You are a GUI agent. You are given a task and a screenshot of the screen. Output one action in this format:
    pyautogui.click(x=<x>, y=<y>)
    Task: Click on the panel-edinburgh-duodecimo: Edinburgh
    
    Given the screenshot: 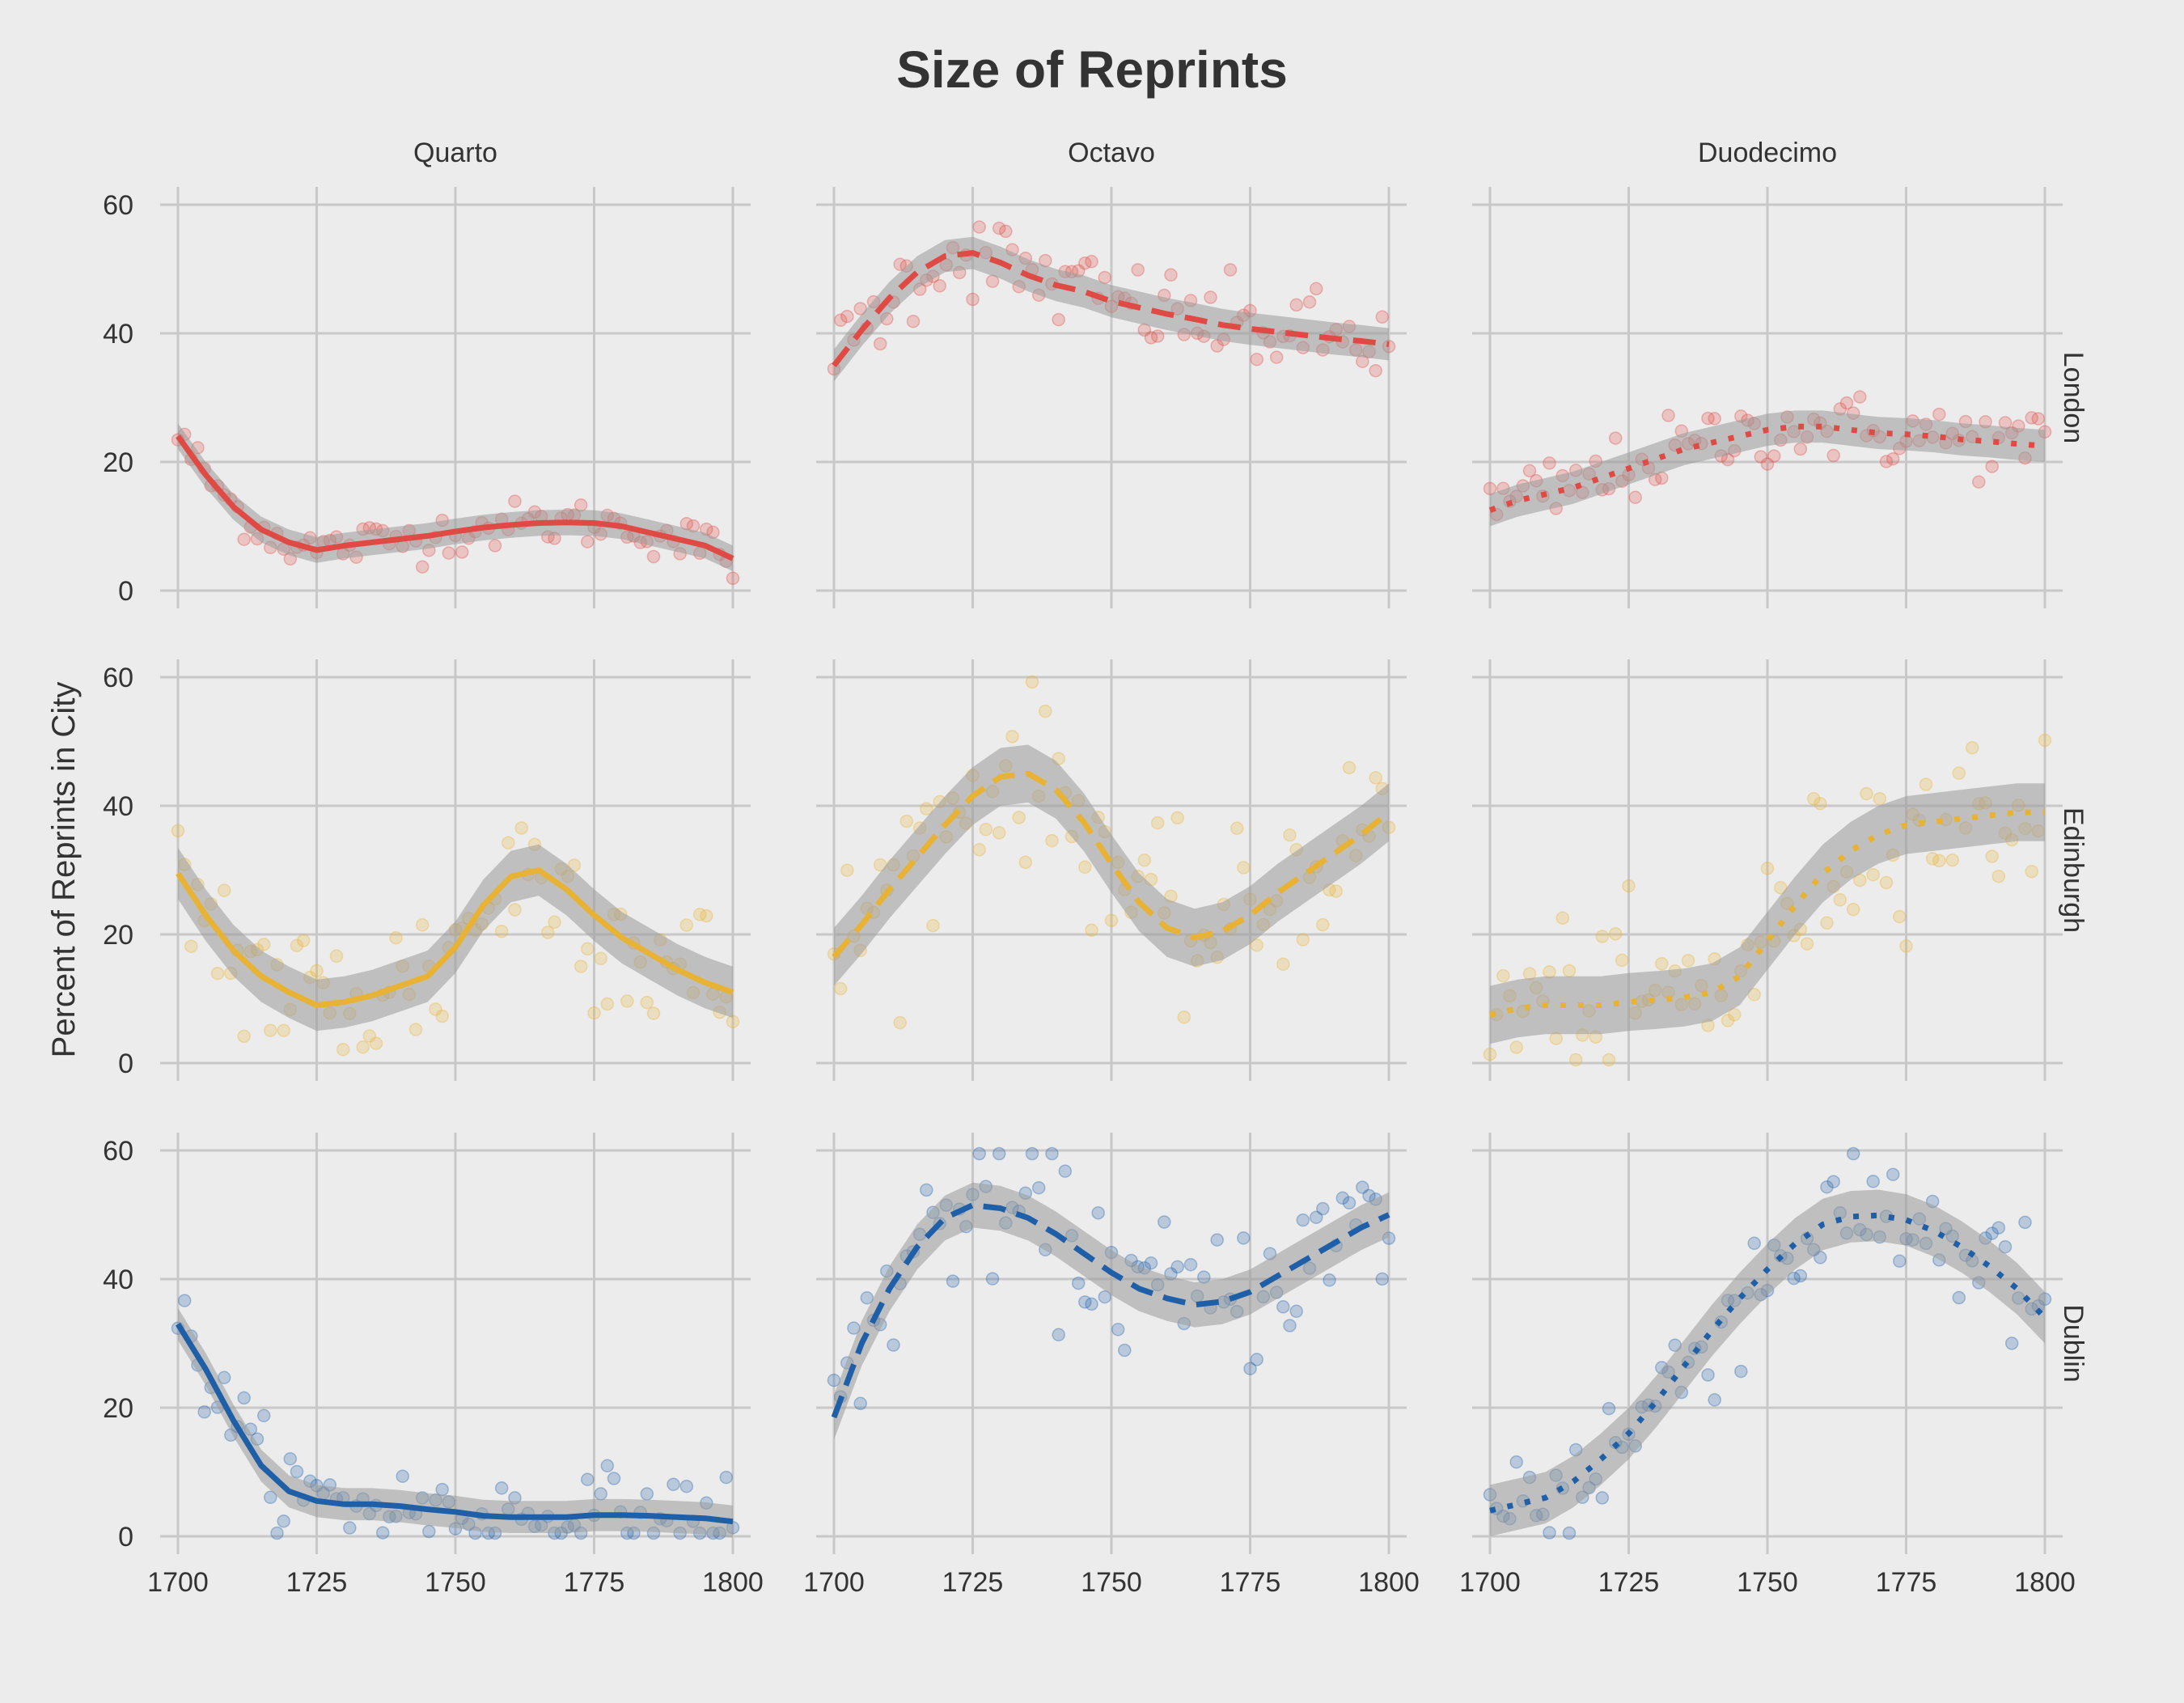 What is the action you would take?
    pyautogui.click(x=1781, y=870)
    